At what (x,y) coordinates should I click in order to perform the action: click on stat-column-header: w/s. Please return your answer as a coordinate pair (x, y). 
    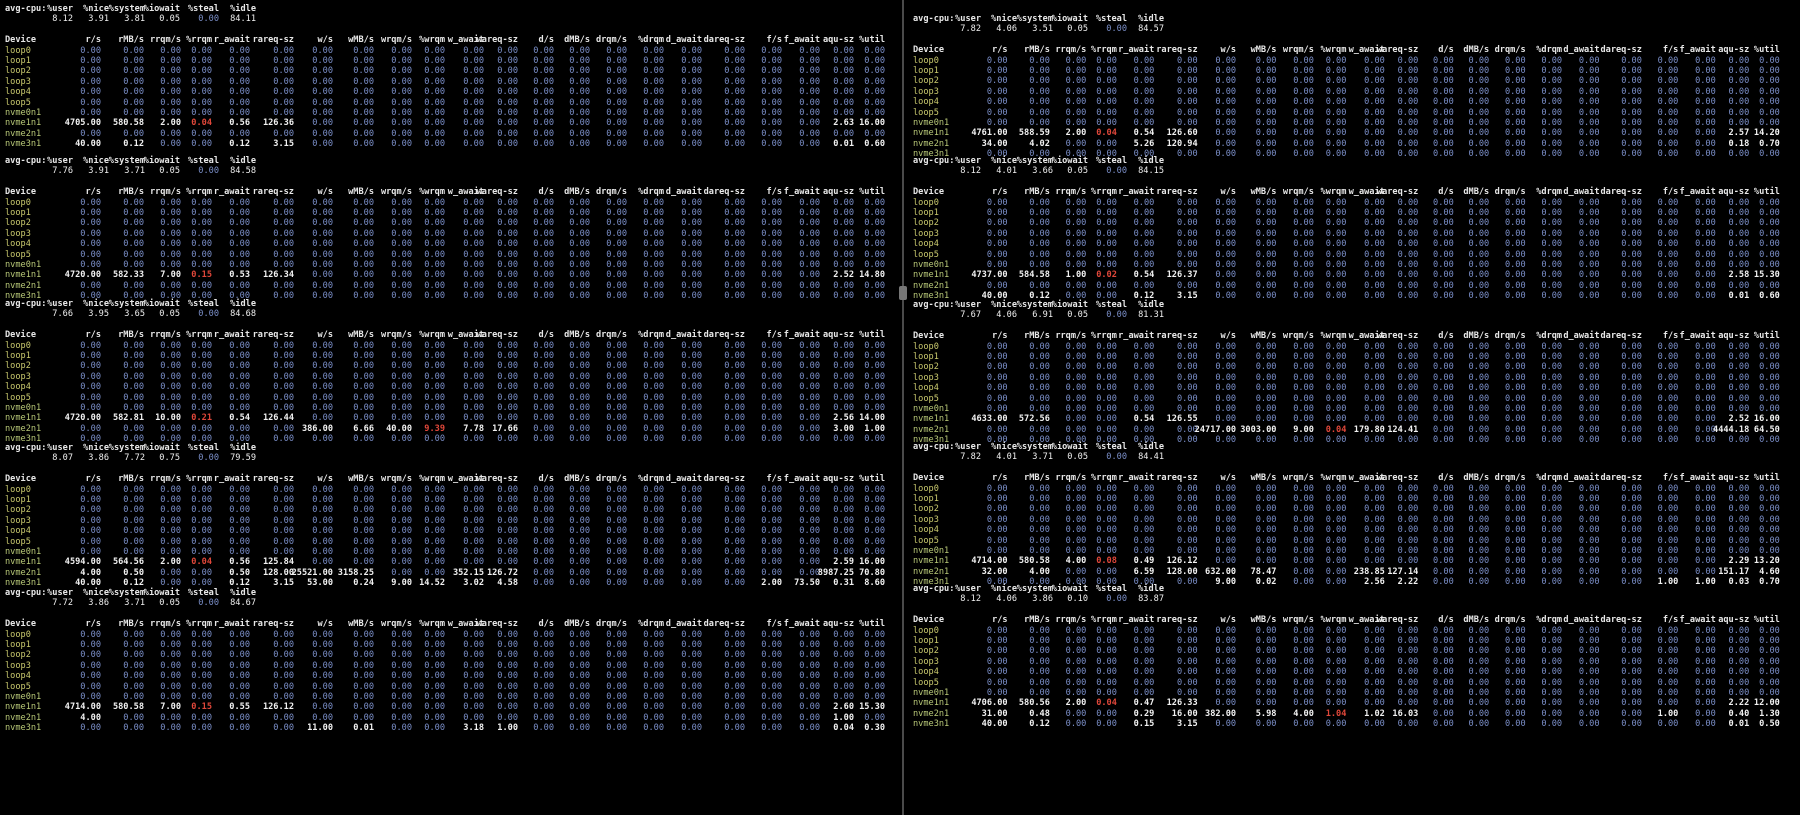
    Looking at the image, I should click on (1228, 620).